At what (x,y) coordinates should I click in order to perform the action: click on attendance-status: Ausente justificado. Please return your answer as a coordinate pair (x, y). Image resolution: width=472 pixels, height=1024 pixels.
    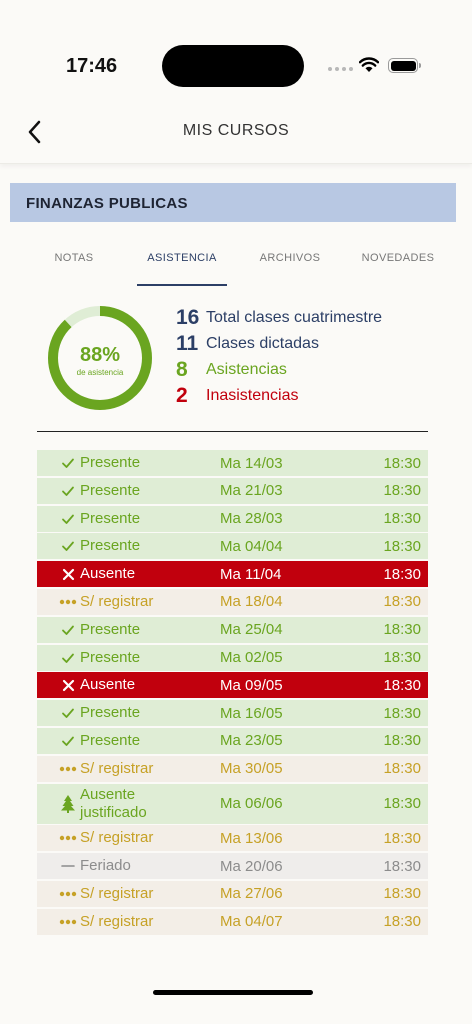
    Looking at the image, I should click on (113, 804).